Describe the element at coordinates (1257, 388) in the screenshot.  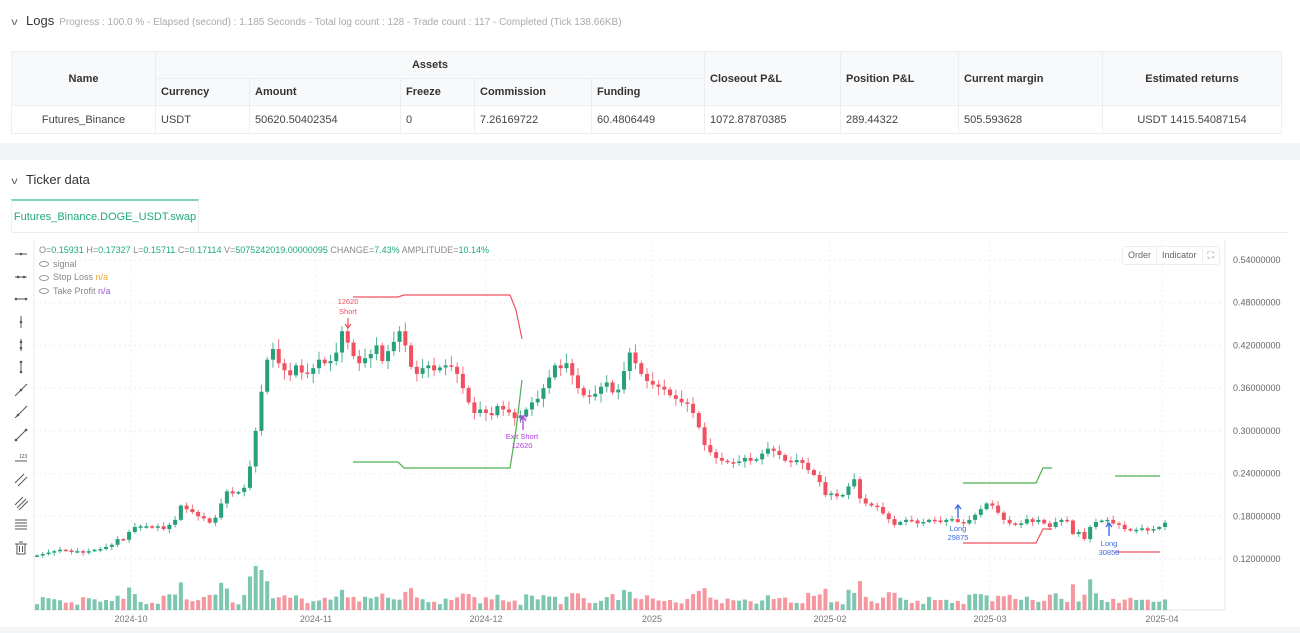
I see `svg-text: 0.36000000` at that location.